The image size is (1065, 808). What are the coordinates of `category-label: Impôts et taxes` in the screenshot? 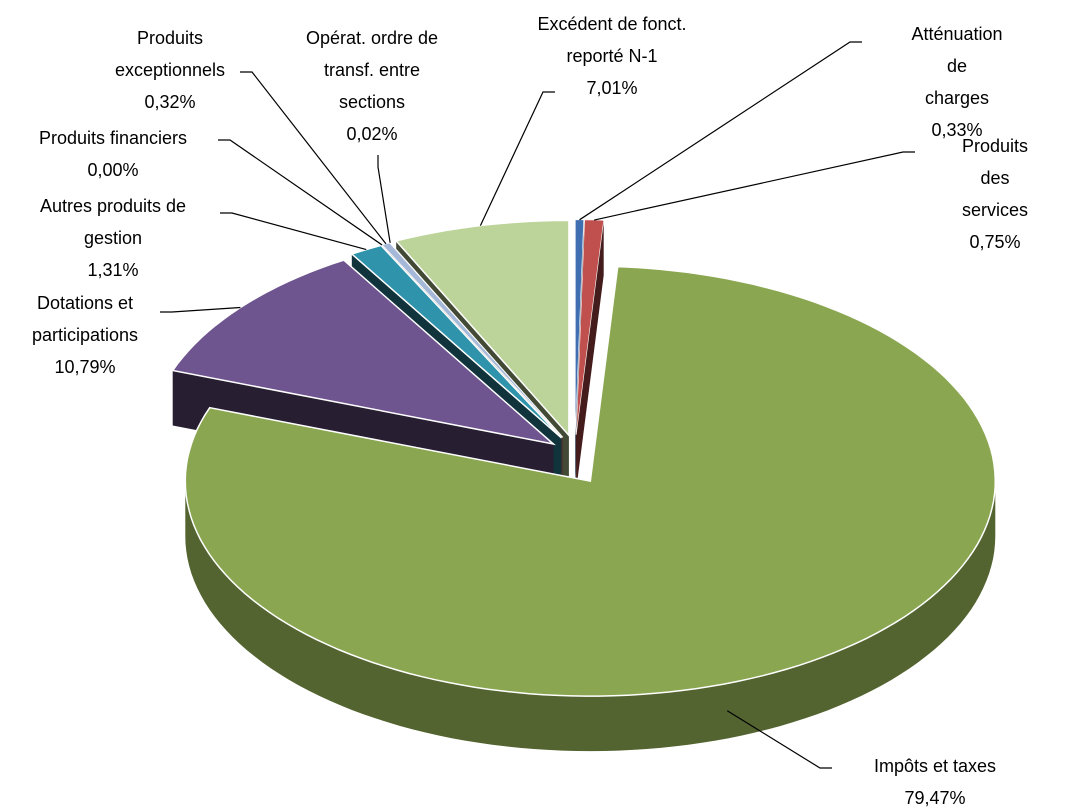 It's located at (935, 766).